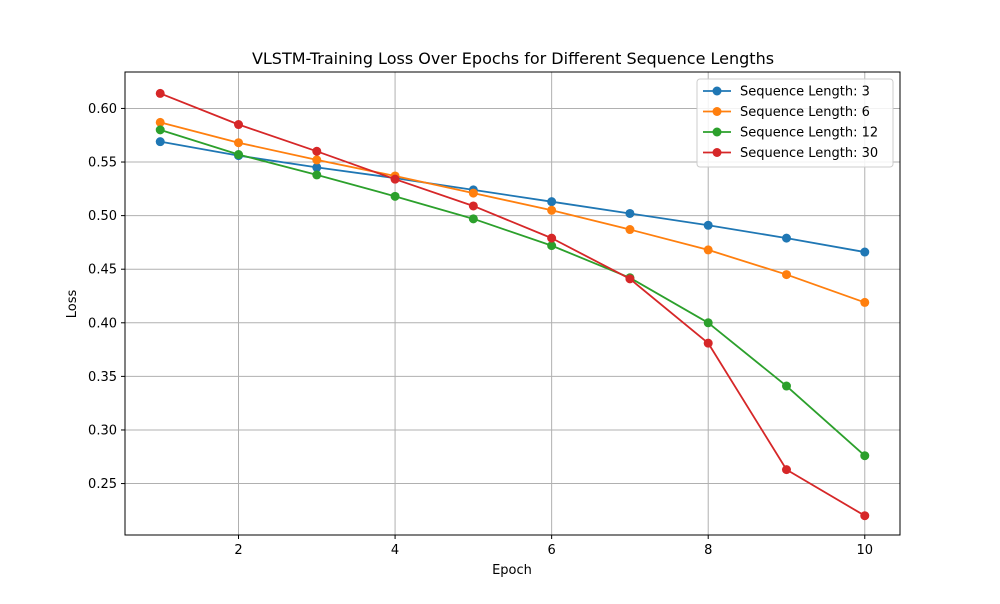 This screenshot has height=604, width=1000. Describe the element at coordinates (809, 133) in the screenshot. I see `legend-label: Sequence Length: 12` at that location.